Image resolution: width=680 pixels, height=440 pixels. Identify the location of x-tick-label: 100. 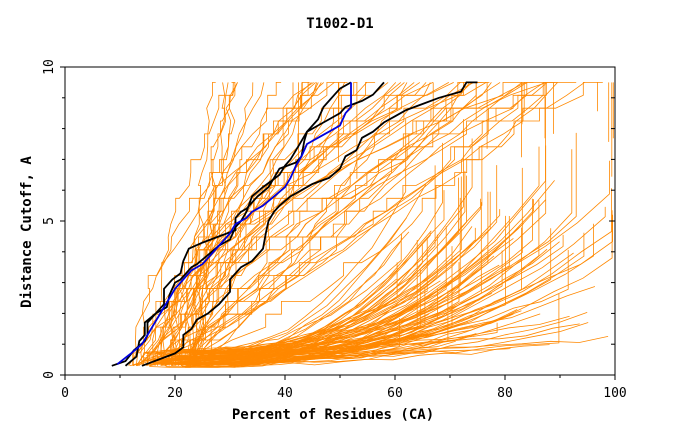
(614, 393).